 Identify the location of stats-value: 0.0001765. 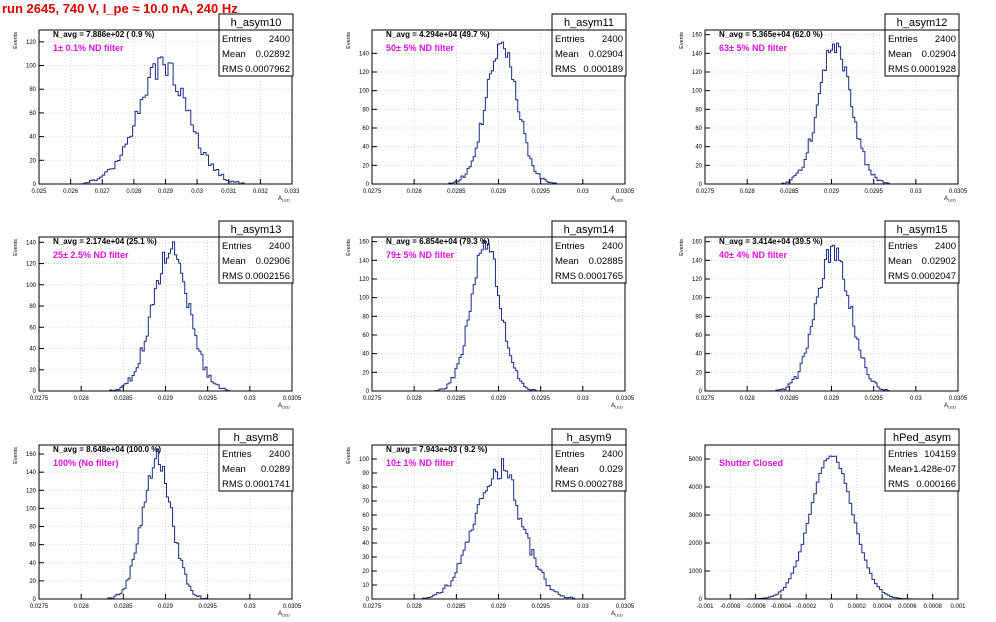
(600, 276).